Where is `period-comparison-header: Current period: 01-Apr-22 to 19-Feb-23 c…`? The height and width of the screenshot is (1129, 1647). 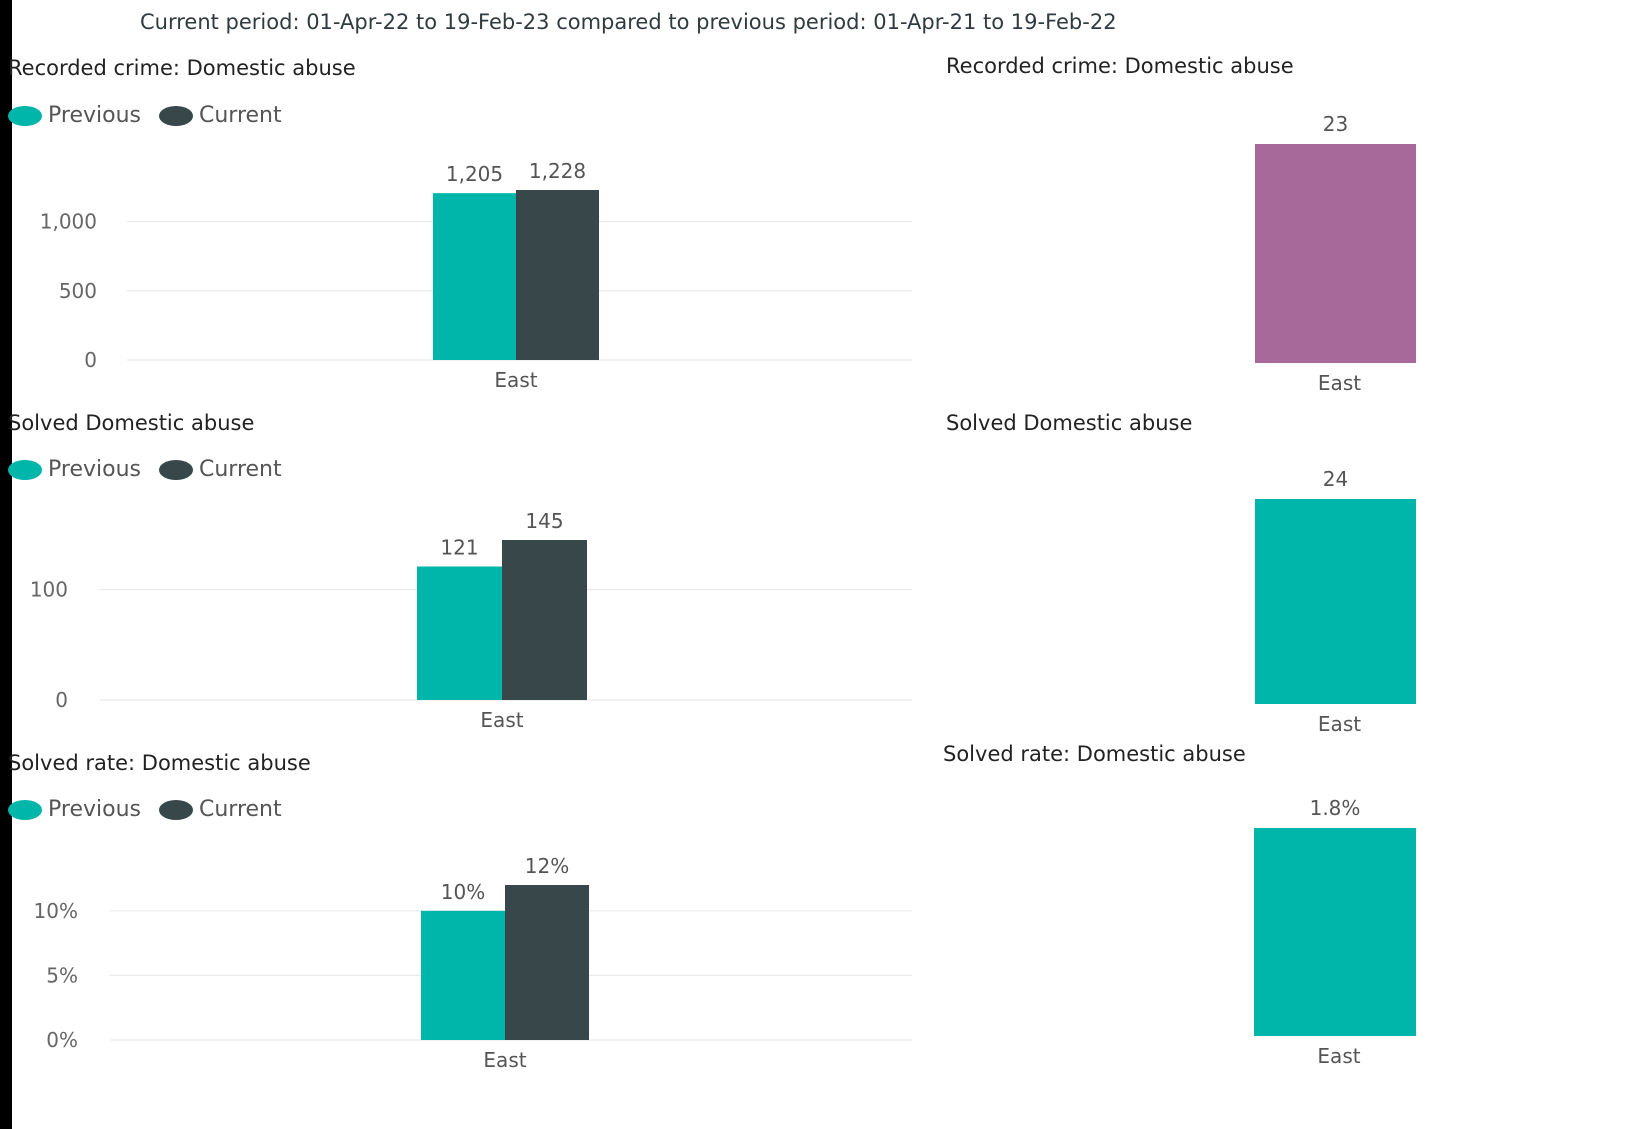
period-comparison-header: Current period: 01-Apr-22 to 19-Feb-23 c… is located at coordinates (628, 22).